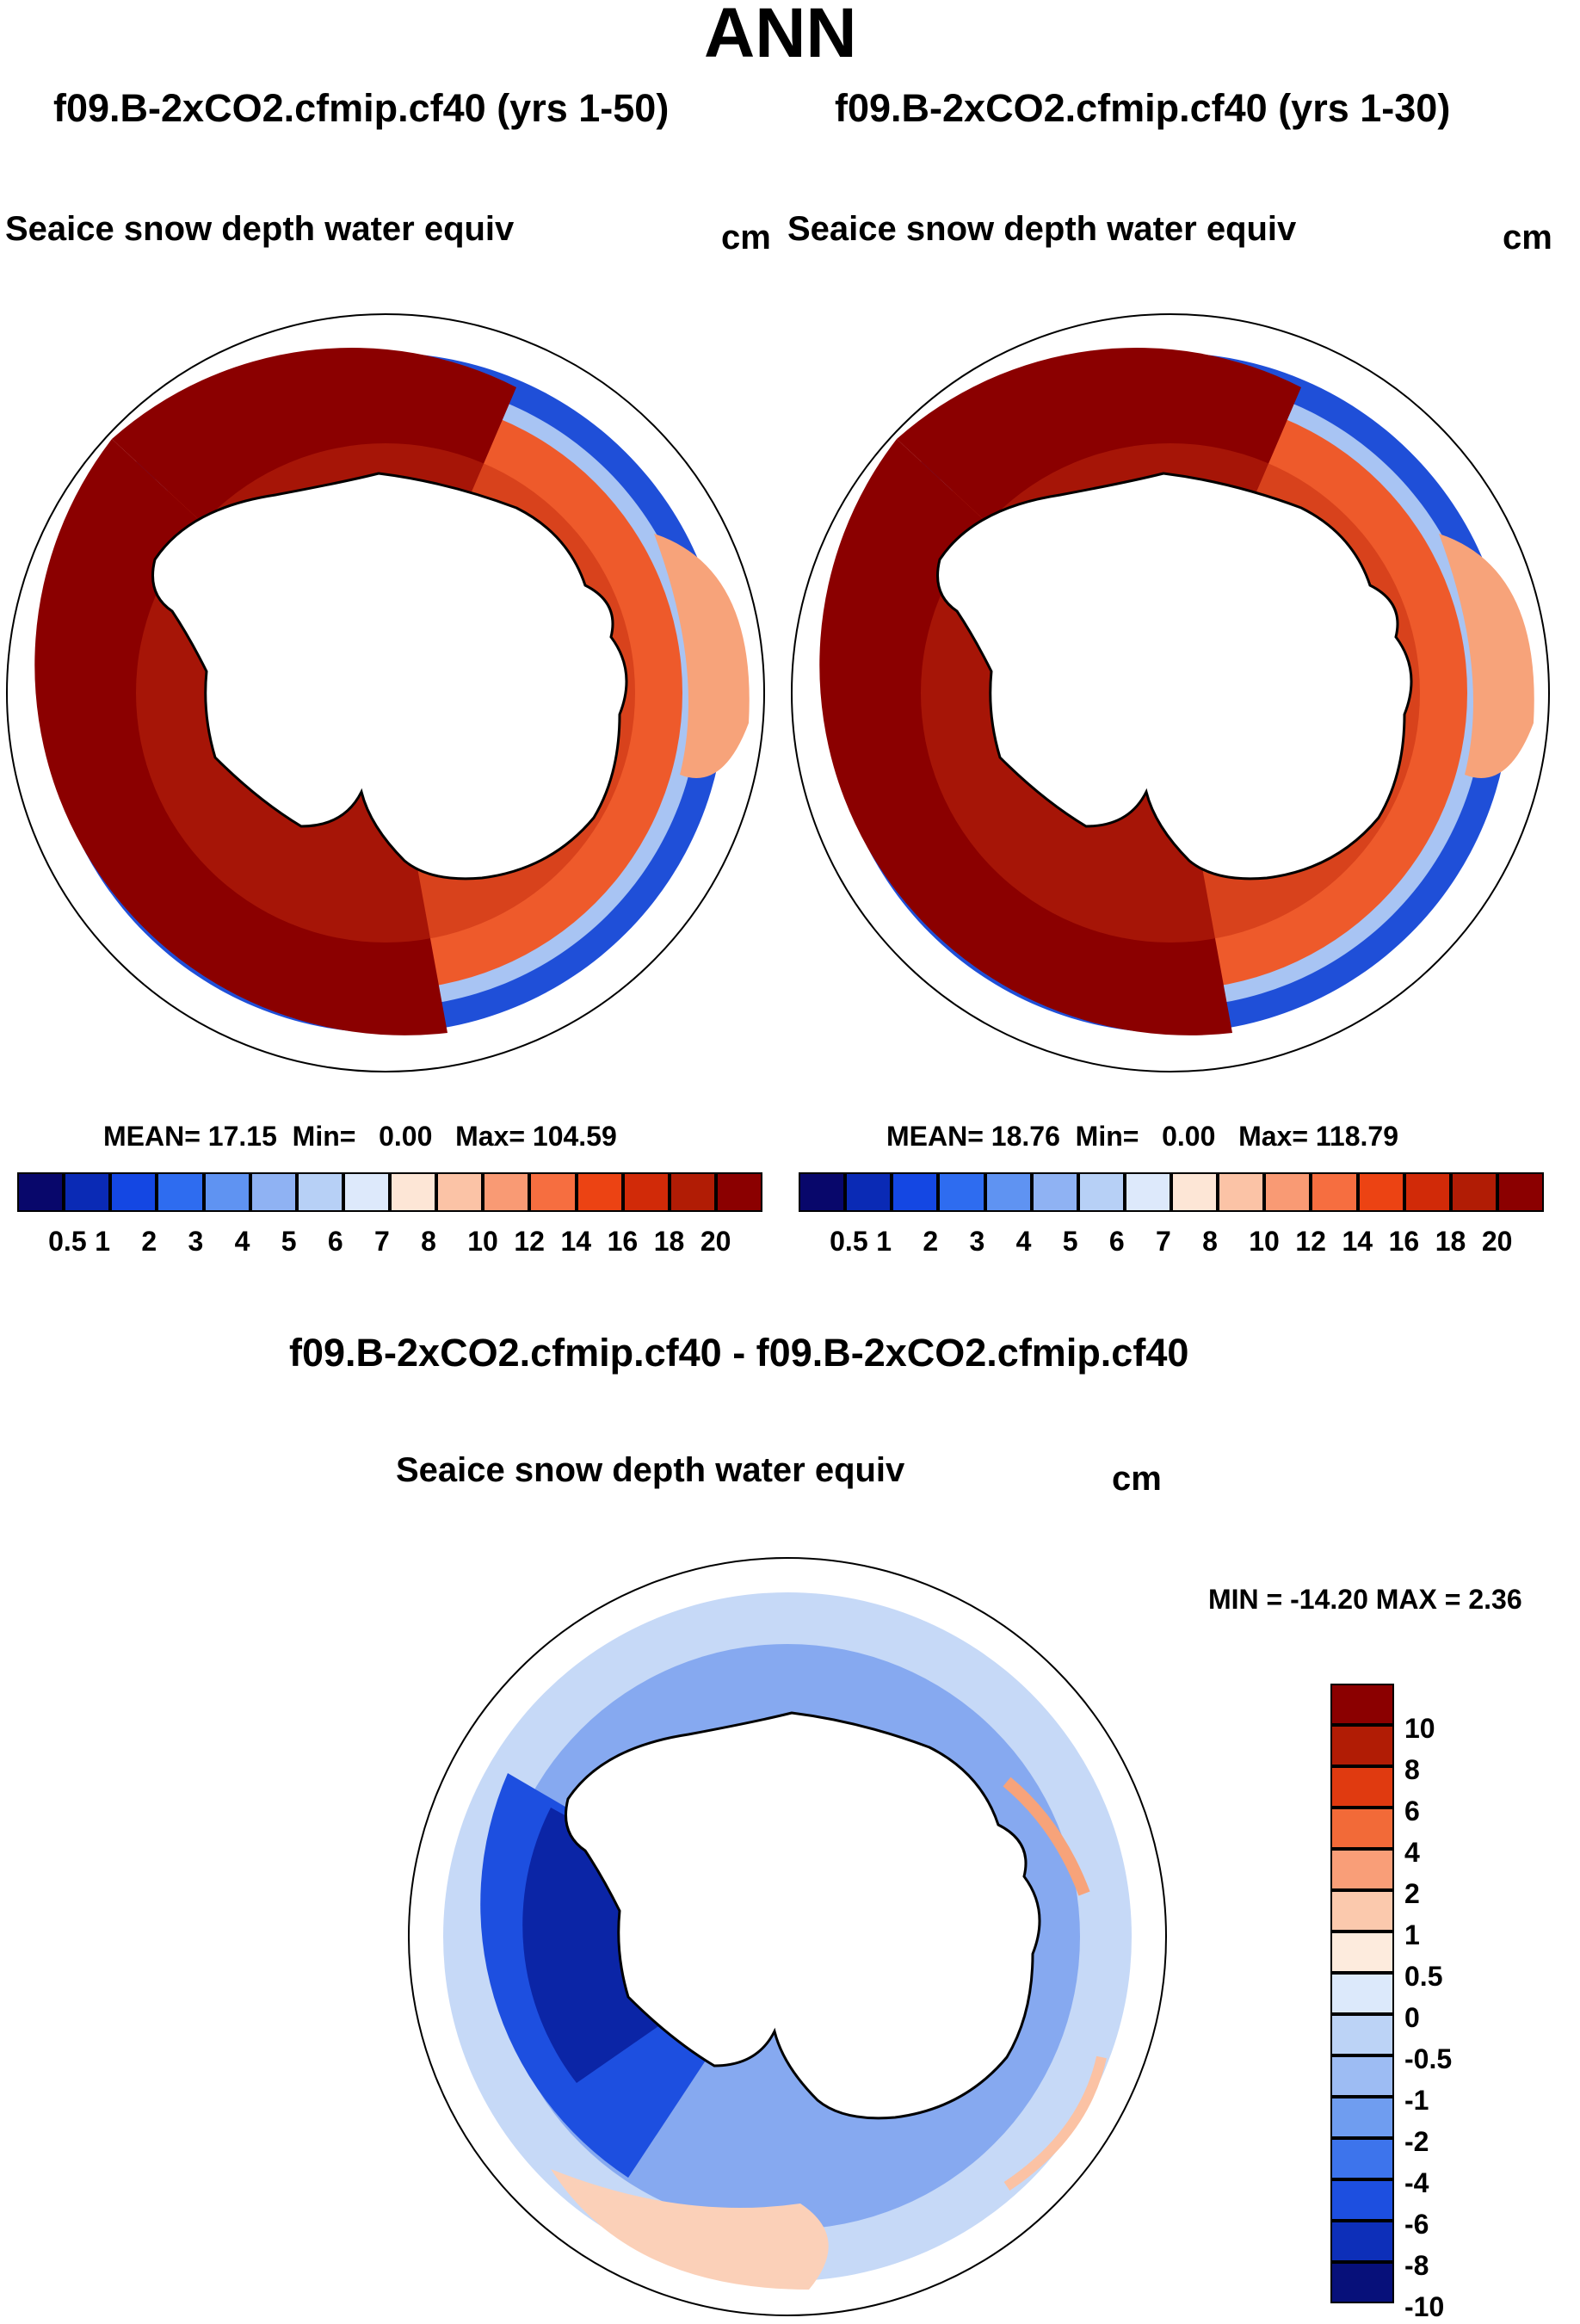 This screenshot has height=2324, width=1580. I want to click on right-colorbar-tick-label: 3, so click(977, 1241).